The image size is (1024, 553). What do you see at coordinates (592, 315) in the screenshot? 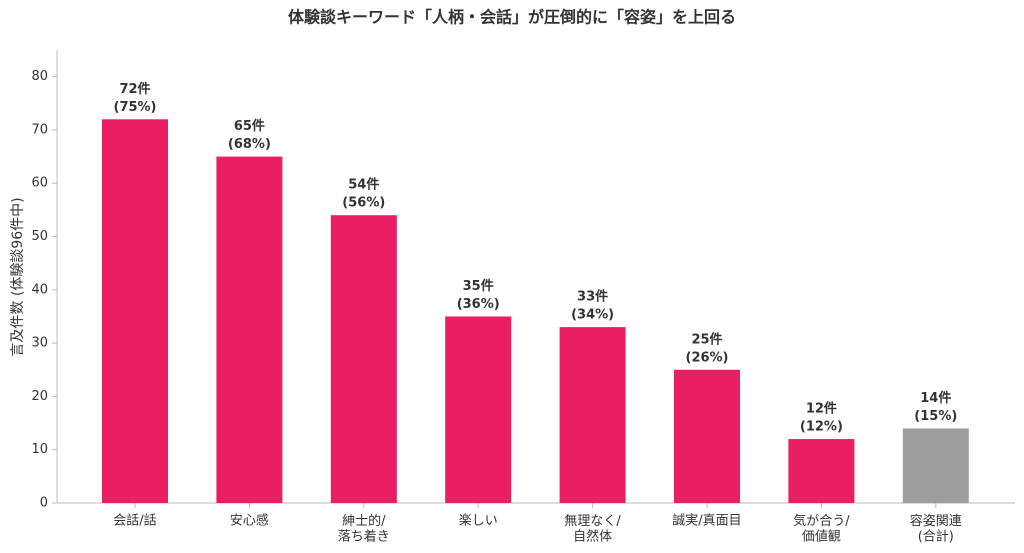
I see `share-label: (34%)` at bounding box center [592, 315].